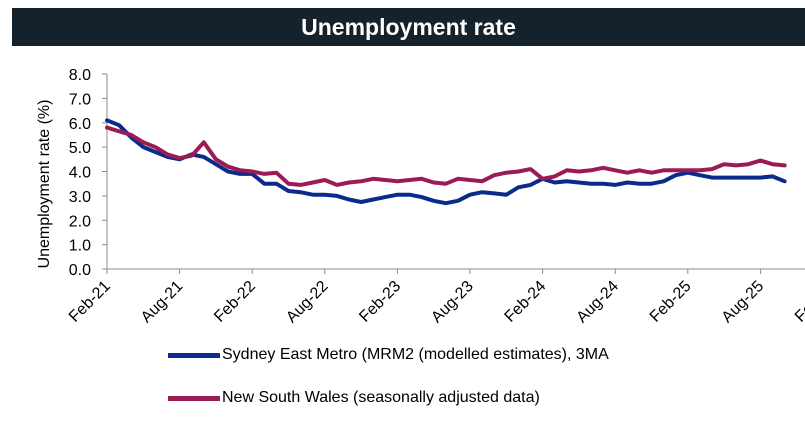 This screenshot has width=805, height=430. Describe the element at coordinates (798, 302) in the screenshot. I see `x-tick-label: Feb-26` at that location.